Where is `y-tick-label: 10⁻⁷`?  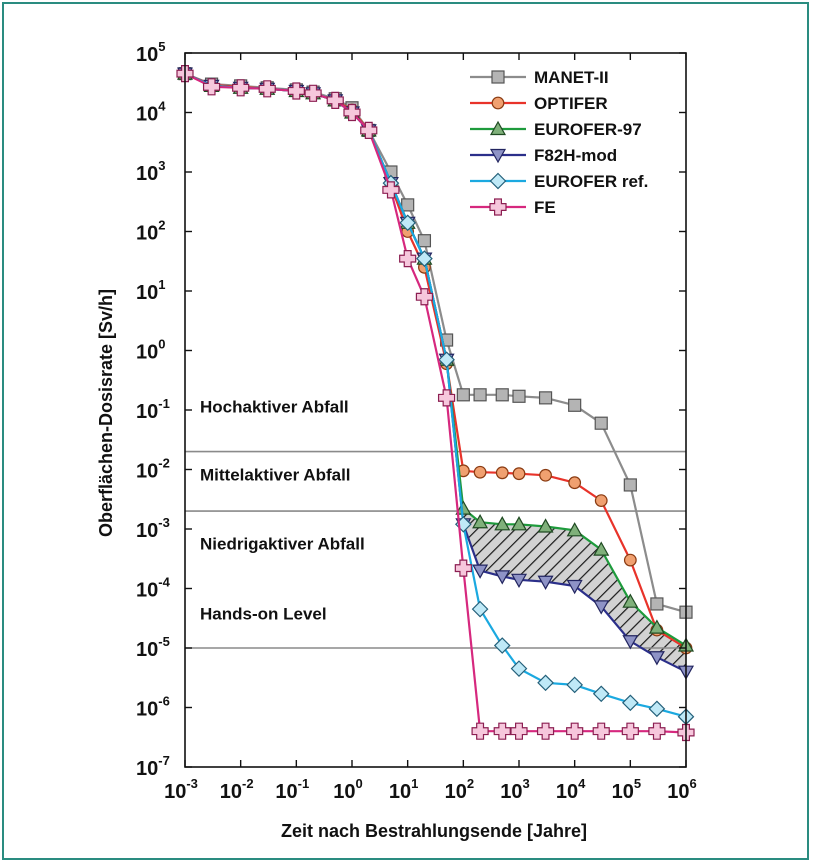
y-tick-label: 10⁻⁷ is located at coordinates (153, 766).